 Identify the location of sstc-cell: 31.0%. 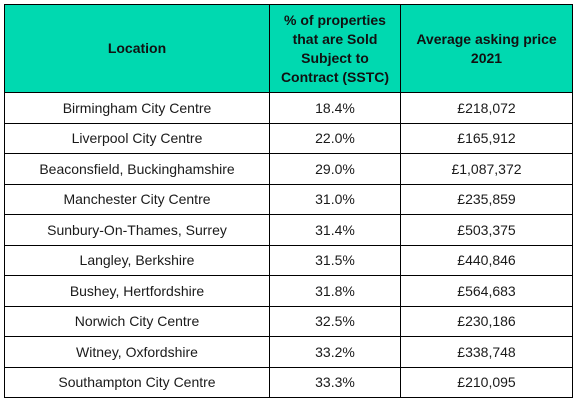
(335, 199).